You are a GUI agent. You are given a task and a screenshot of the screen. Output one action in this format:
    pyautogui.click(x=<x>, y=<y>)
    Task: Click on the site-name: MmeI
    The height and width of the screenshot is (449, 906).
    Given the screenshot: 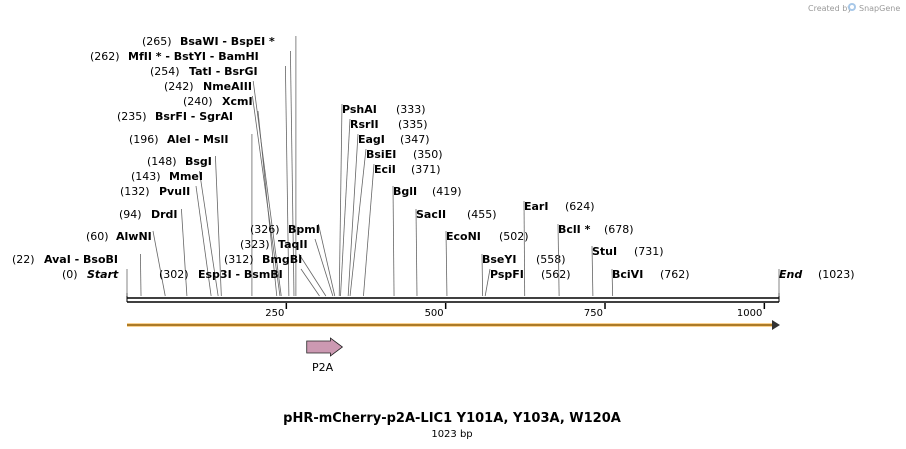 What is the action you would take?
    pyautogui.click(x=186, y=176)
    